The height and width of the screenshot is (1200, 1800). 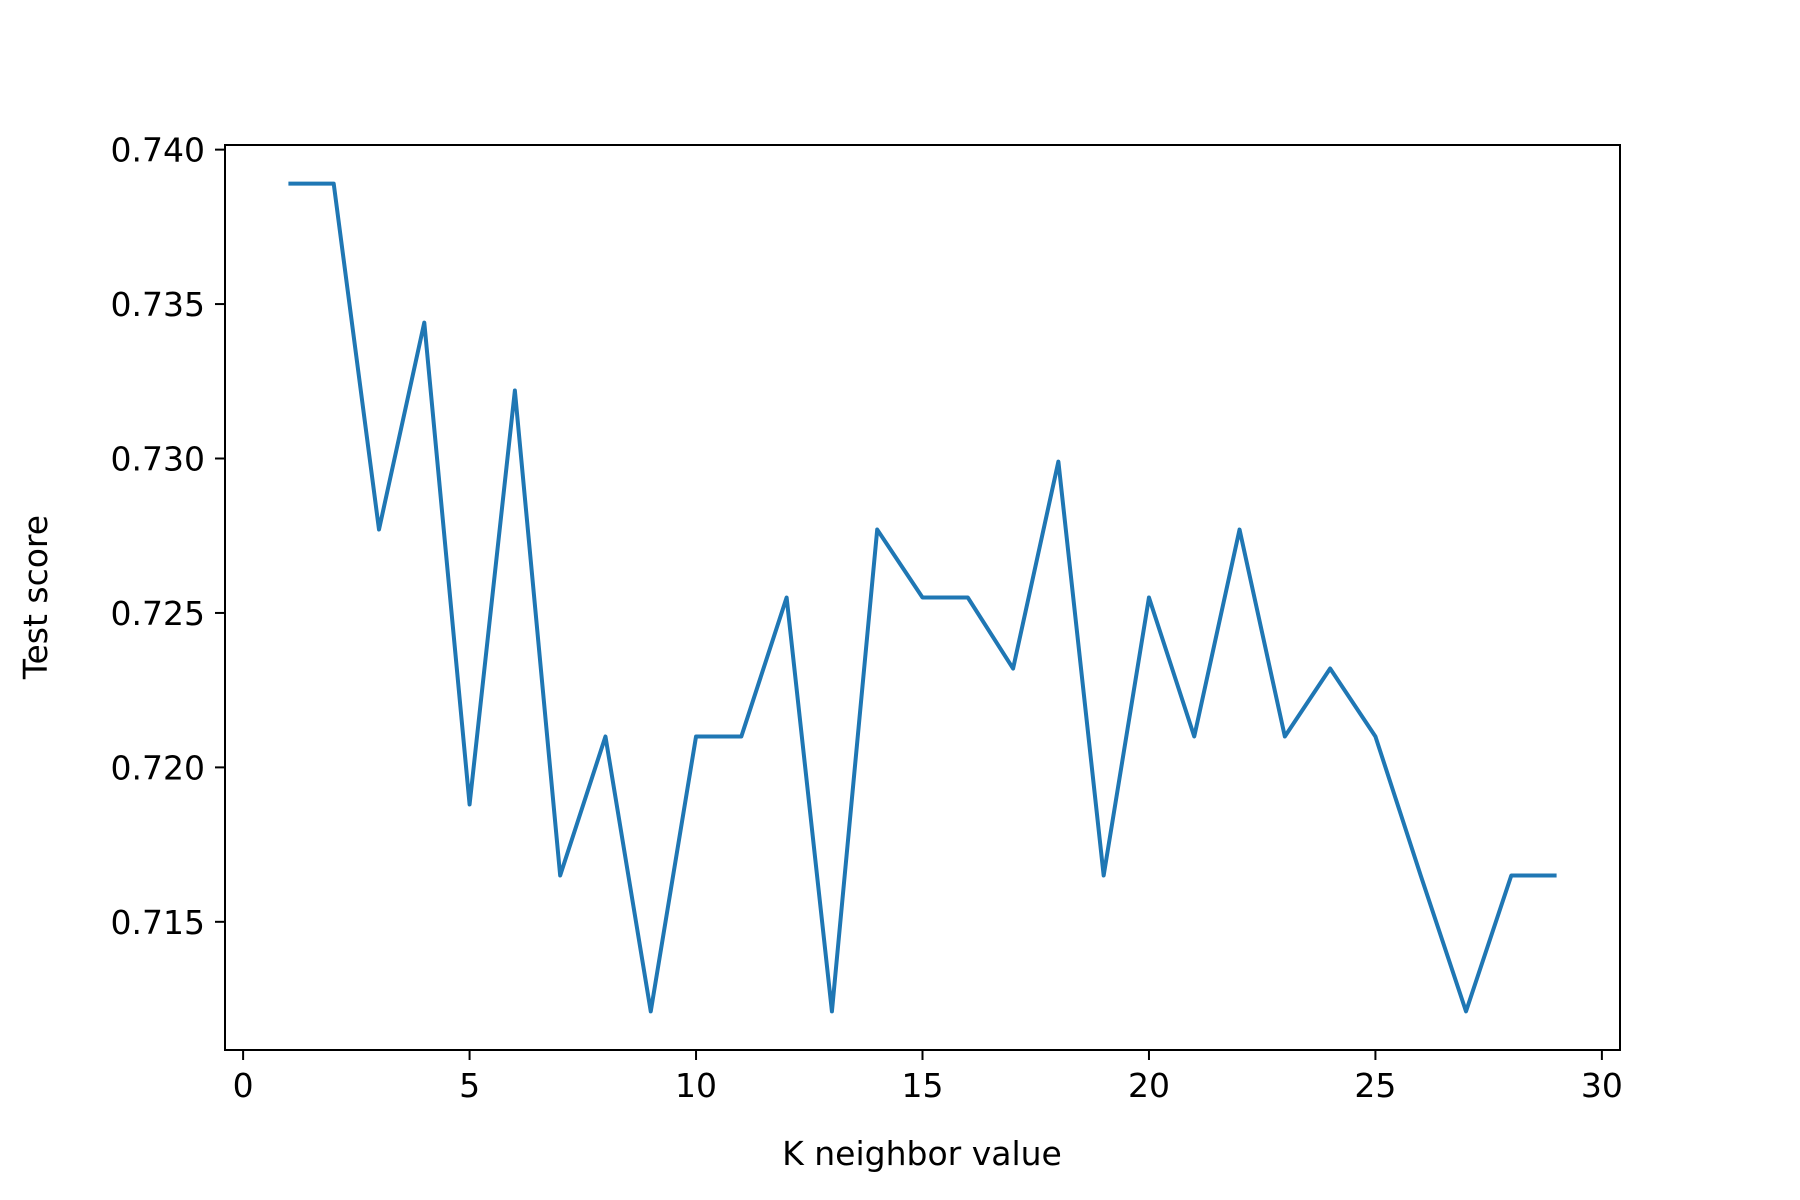 I want to click on x-tick-label: 25, so click(x=1375, y=1085).